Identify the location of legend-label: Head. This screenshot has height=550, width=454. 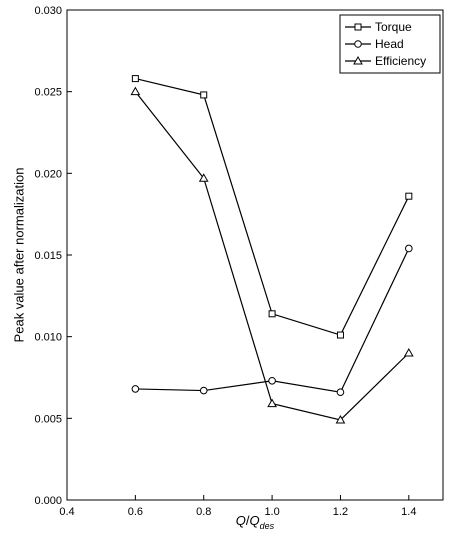
(389, 44).